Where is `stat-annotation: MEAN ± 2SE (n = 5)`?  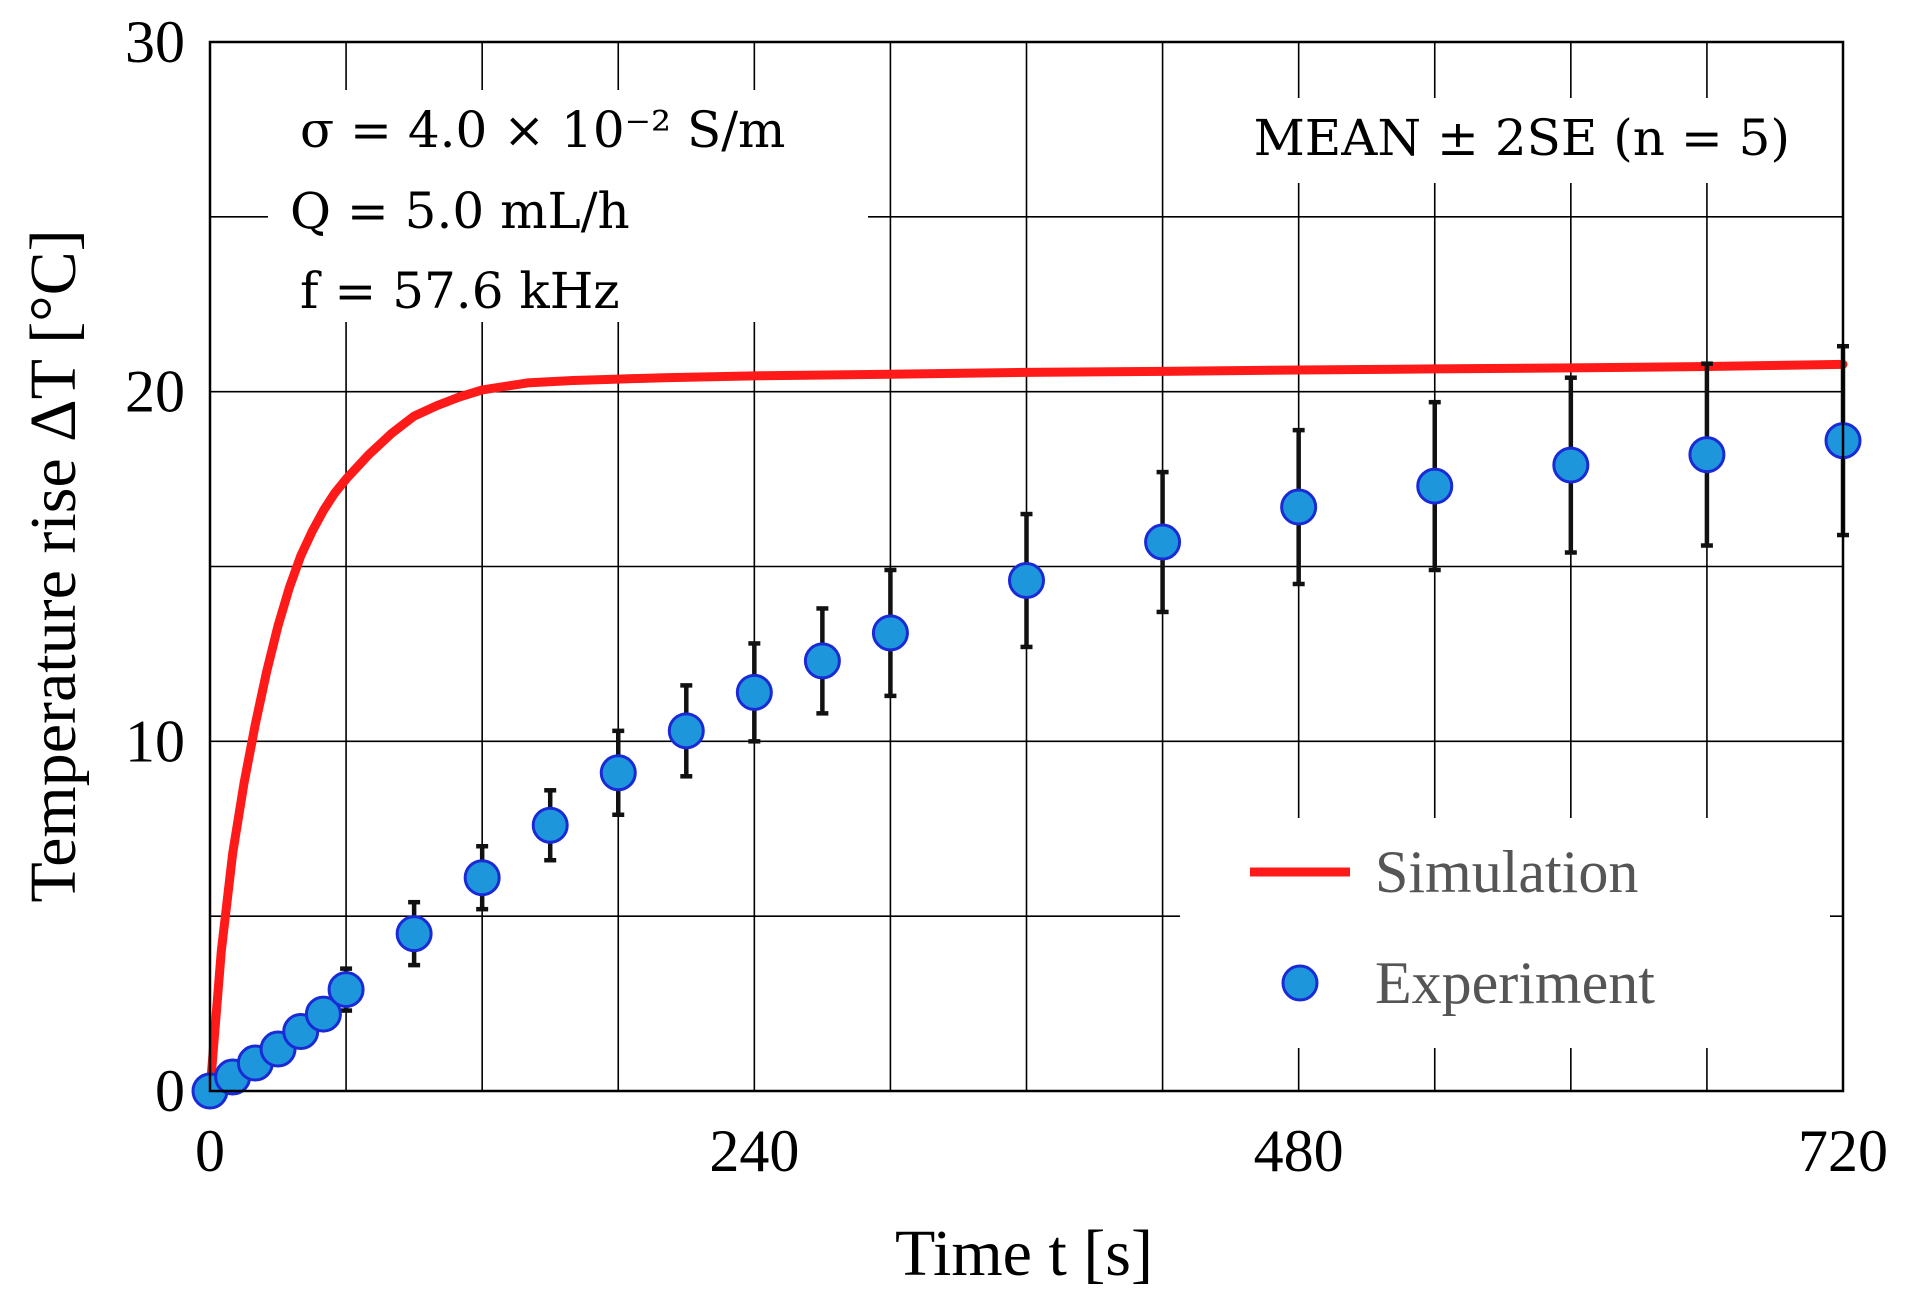
stat-annotation: MEAN ± 2SE (n = 5) is located at coordinates (1505, 140).